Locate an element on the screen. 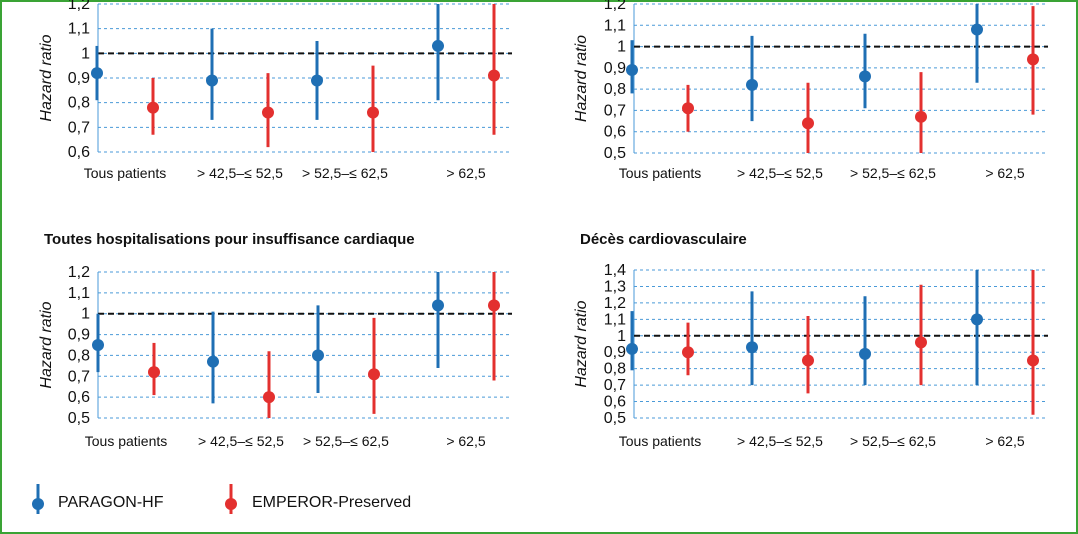 This screenshot has height=534, width=1078. y-tick-label: 1,3 is located at coordinates (615, 286).